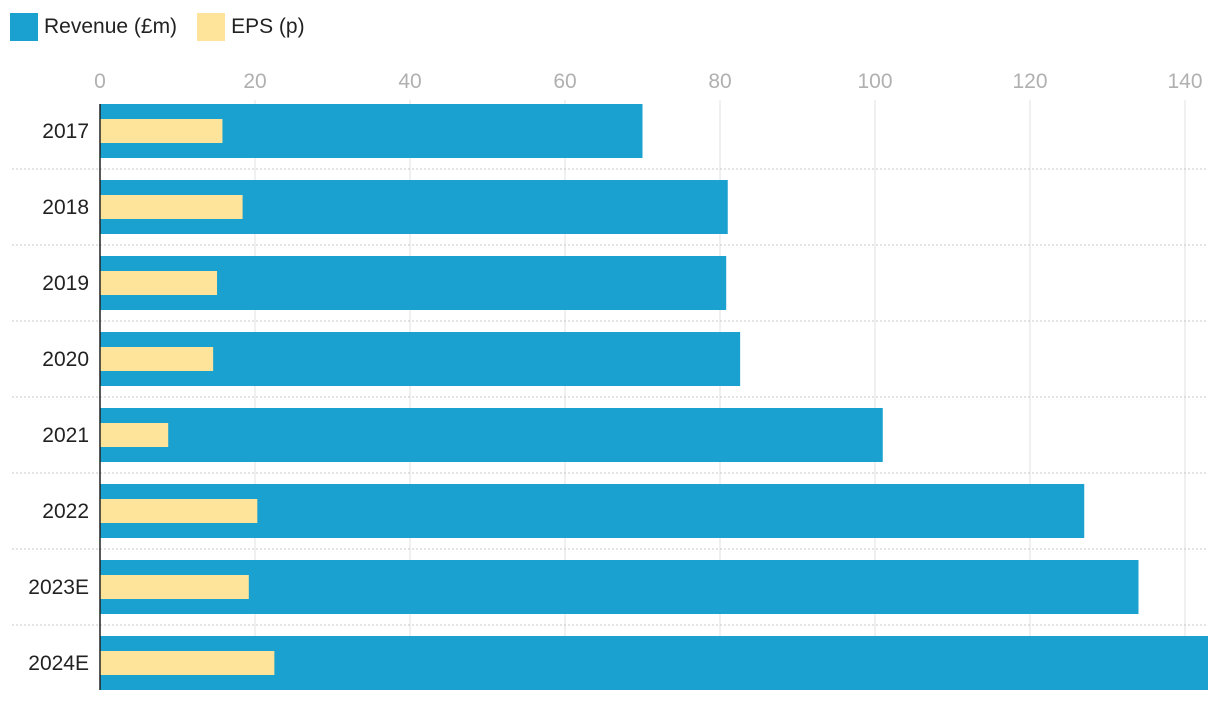  Describe the element at coordinates (58, 663) in the screenshot. I see `category-label-2024E: 2024E` at that location.